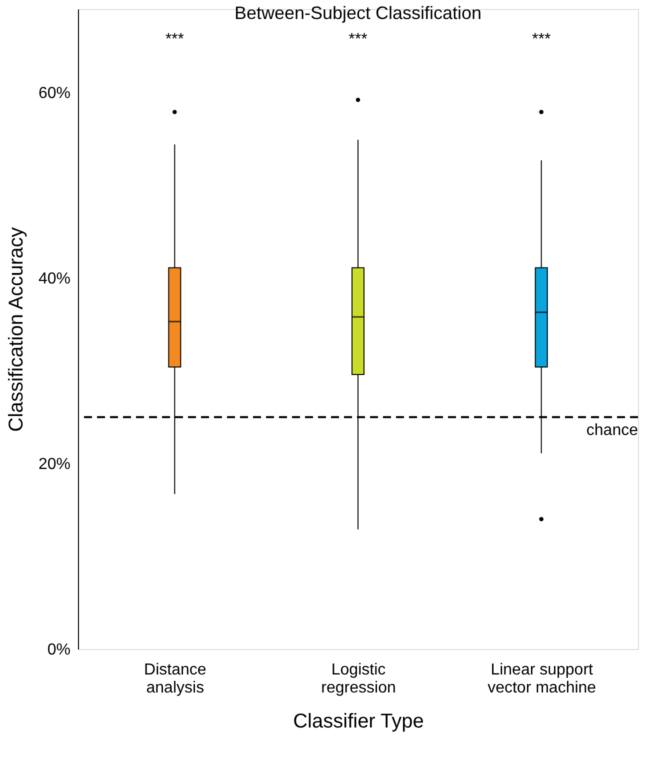 Image resolution: width=665 pixels, height=769 pixels. What do you see at coordinates (16, 329) in the screenshot?
I see `y-axis-title: Classification Accuracy` at bounding box center [16, 329].